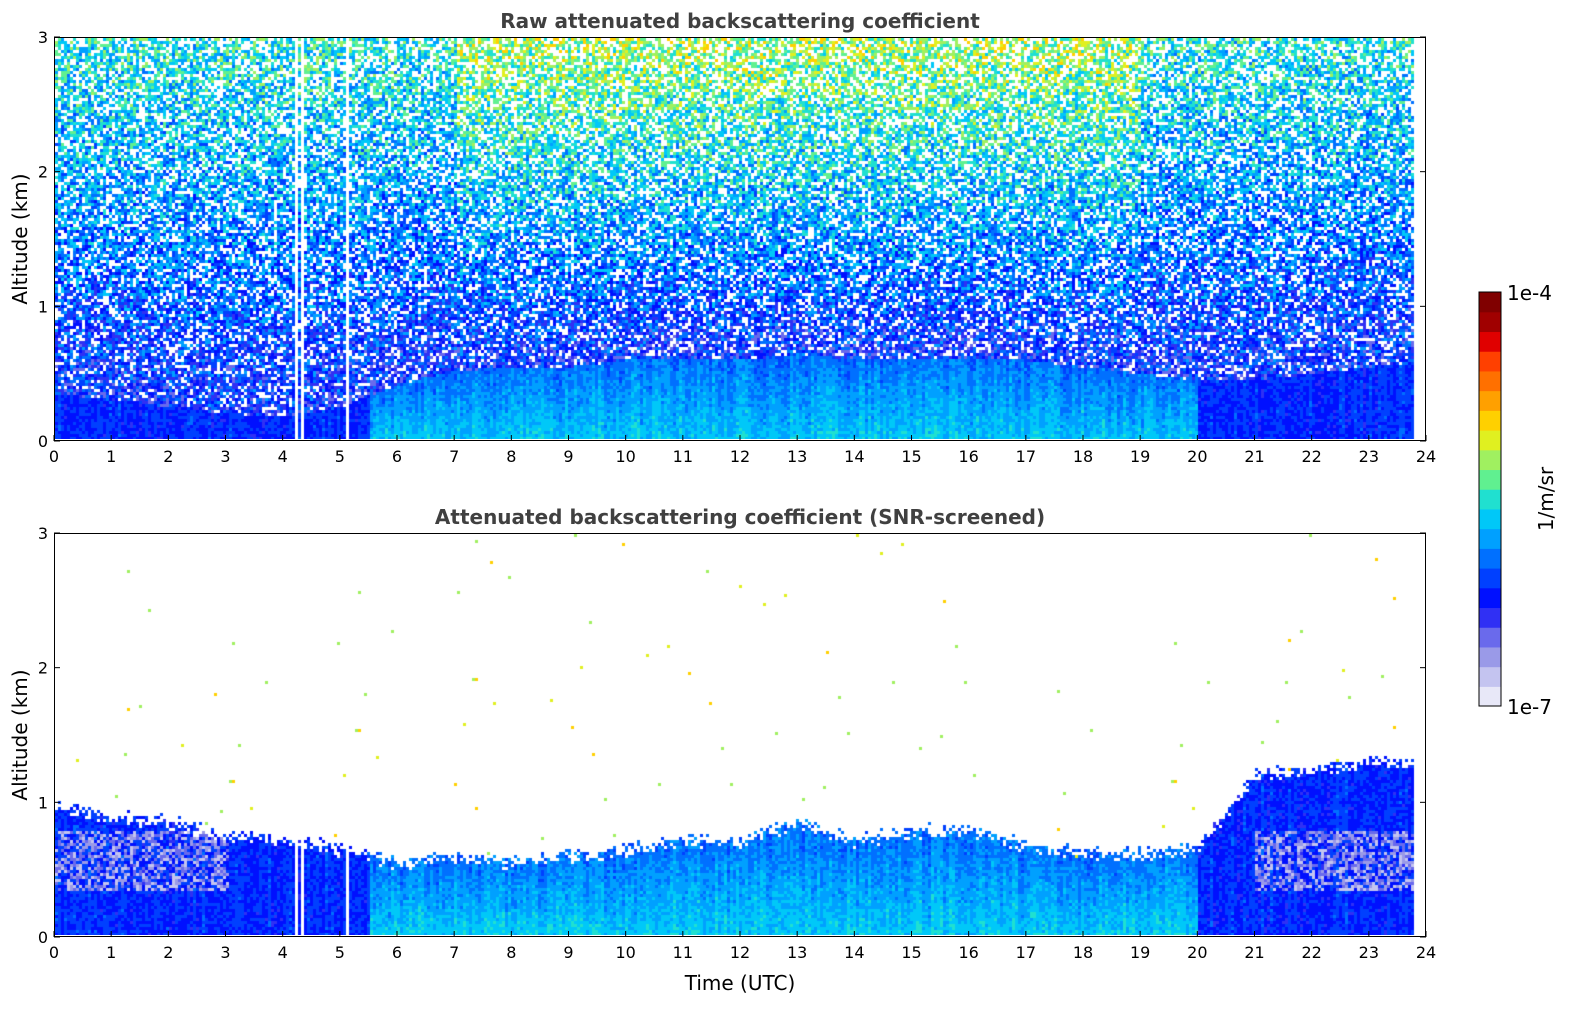  What do you see at coordinates (740, 983) in the screenshot?
I see `x-axis-label: Time (UTC)` at bounding box center [740, 983].